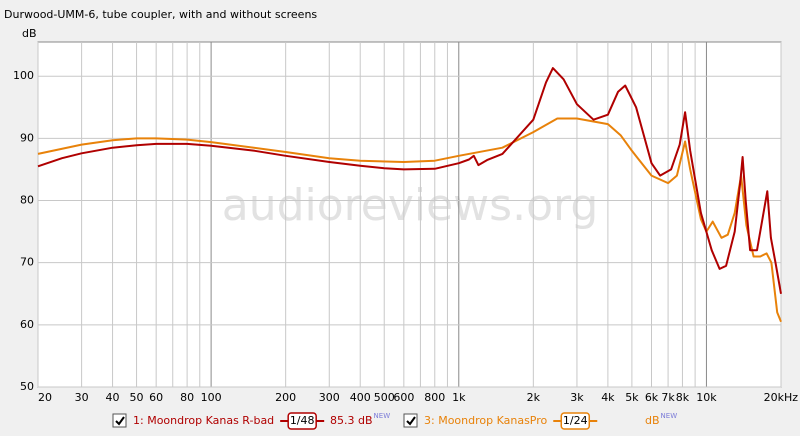  I want to click on x-tick-label: 50, so click(137, 397).